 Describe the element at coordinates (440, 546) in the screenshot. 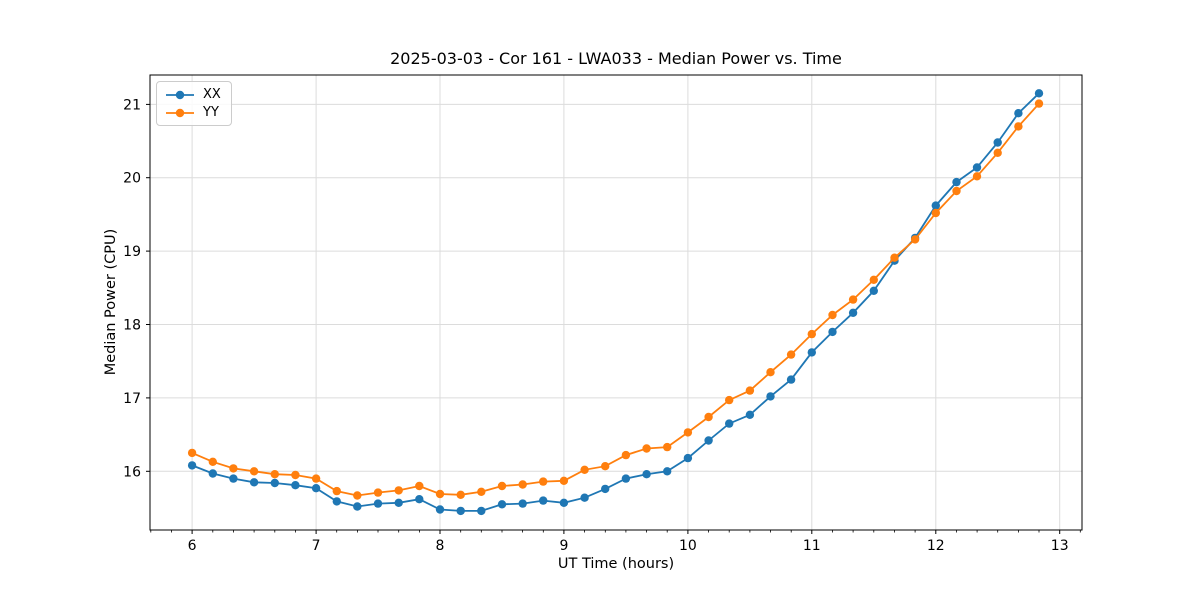

I see `svg-text: 8` at that location.